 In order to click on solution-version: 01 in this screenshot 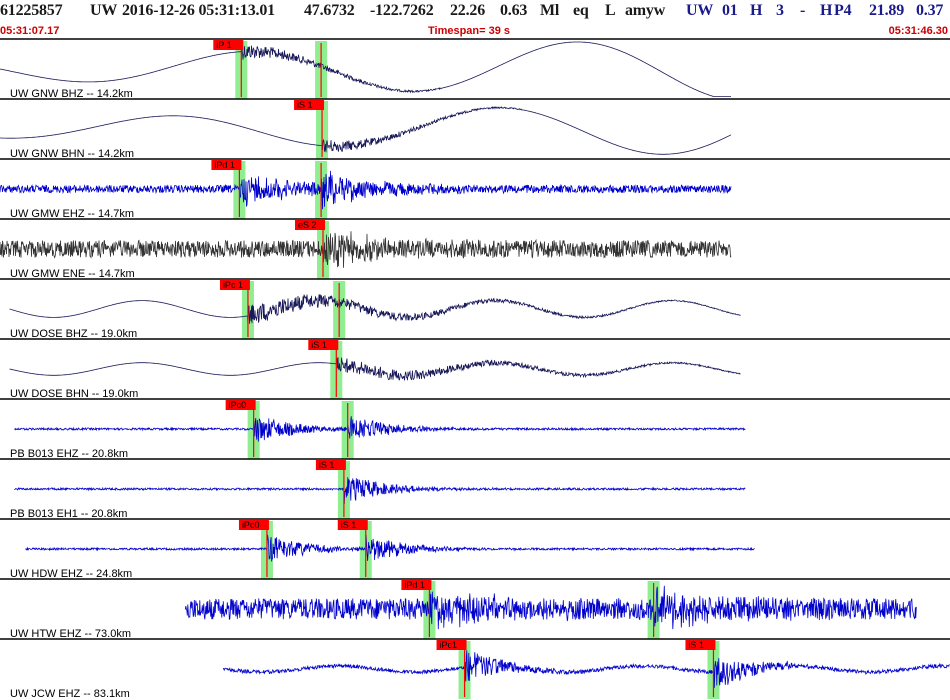, I will do `click(730, 10)`.